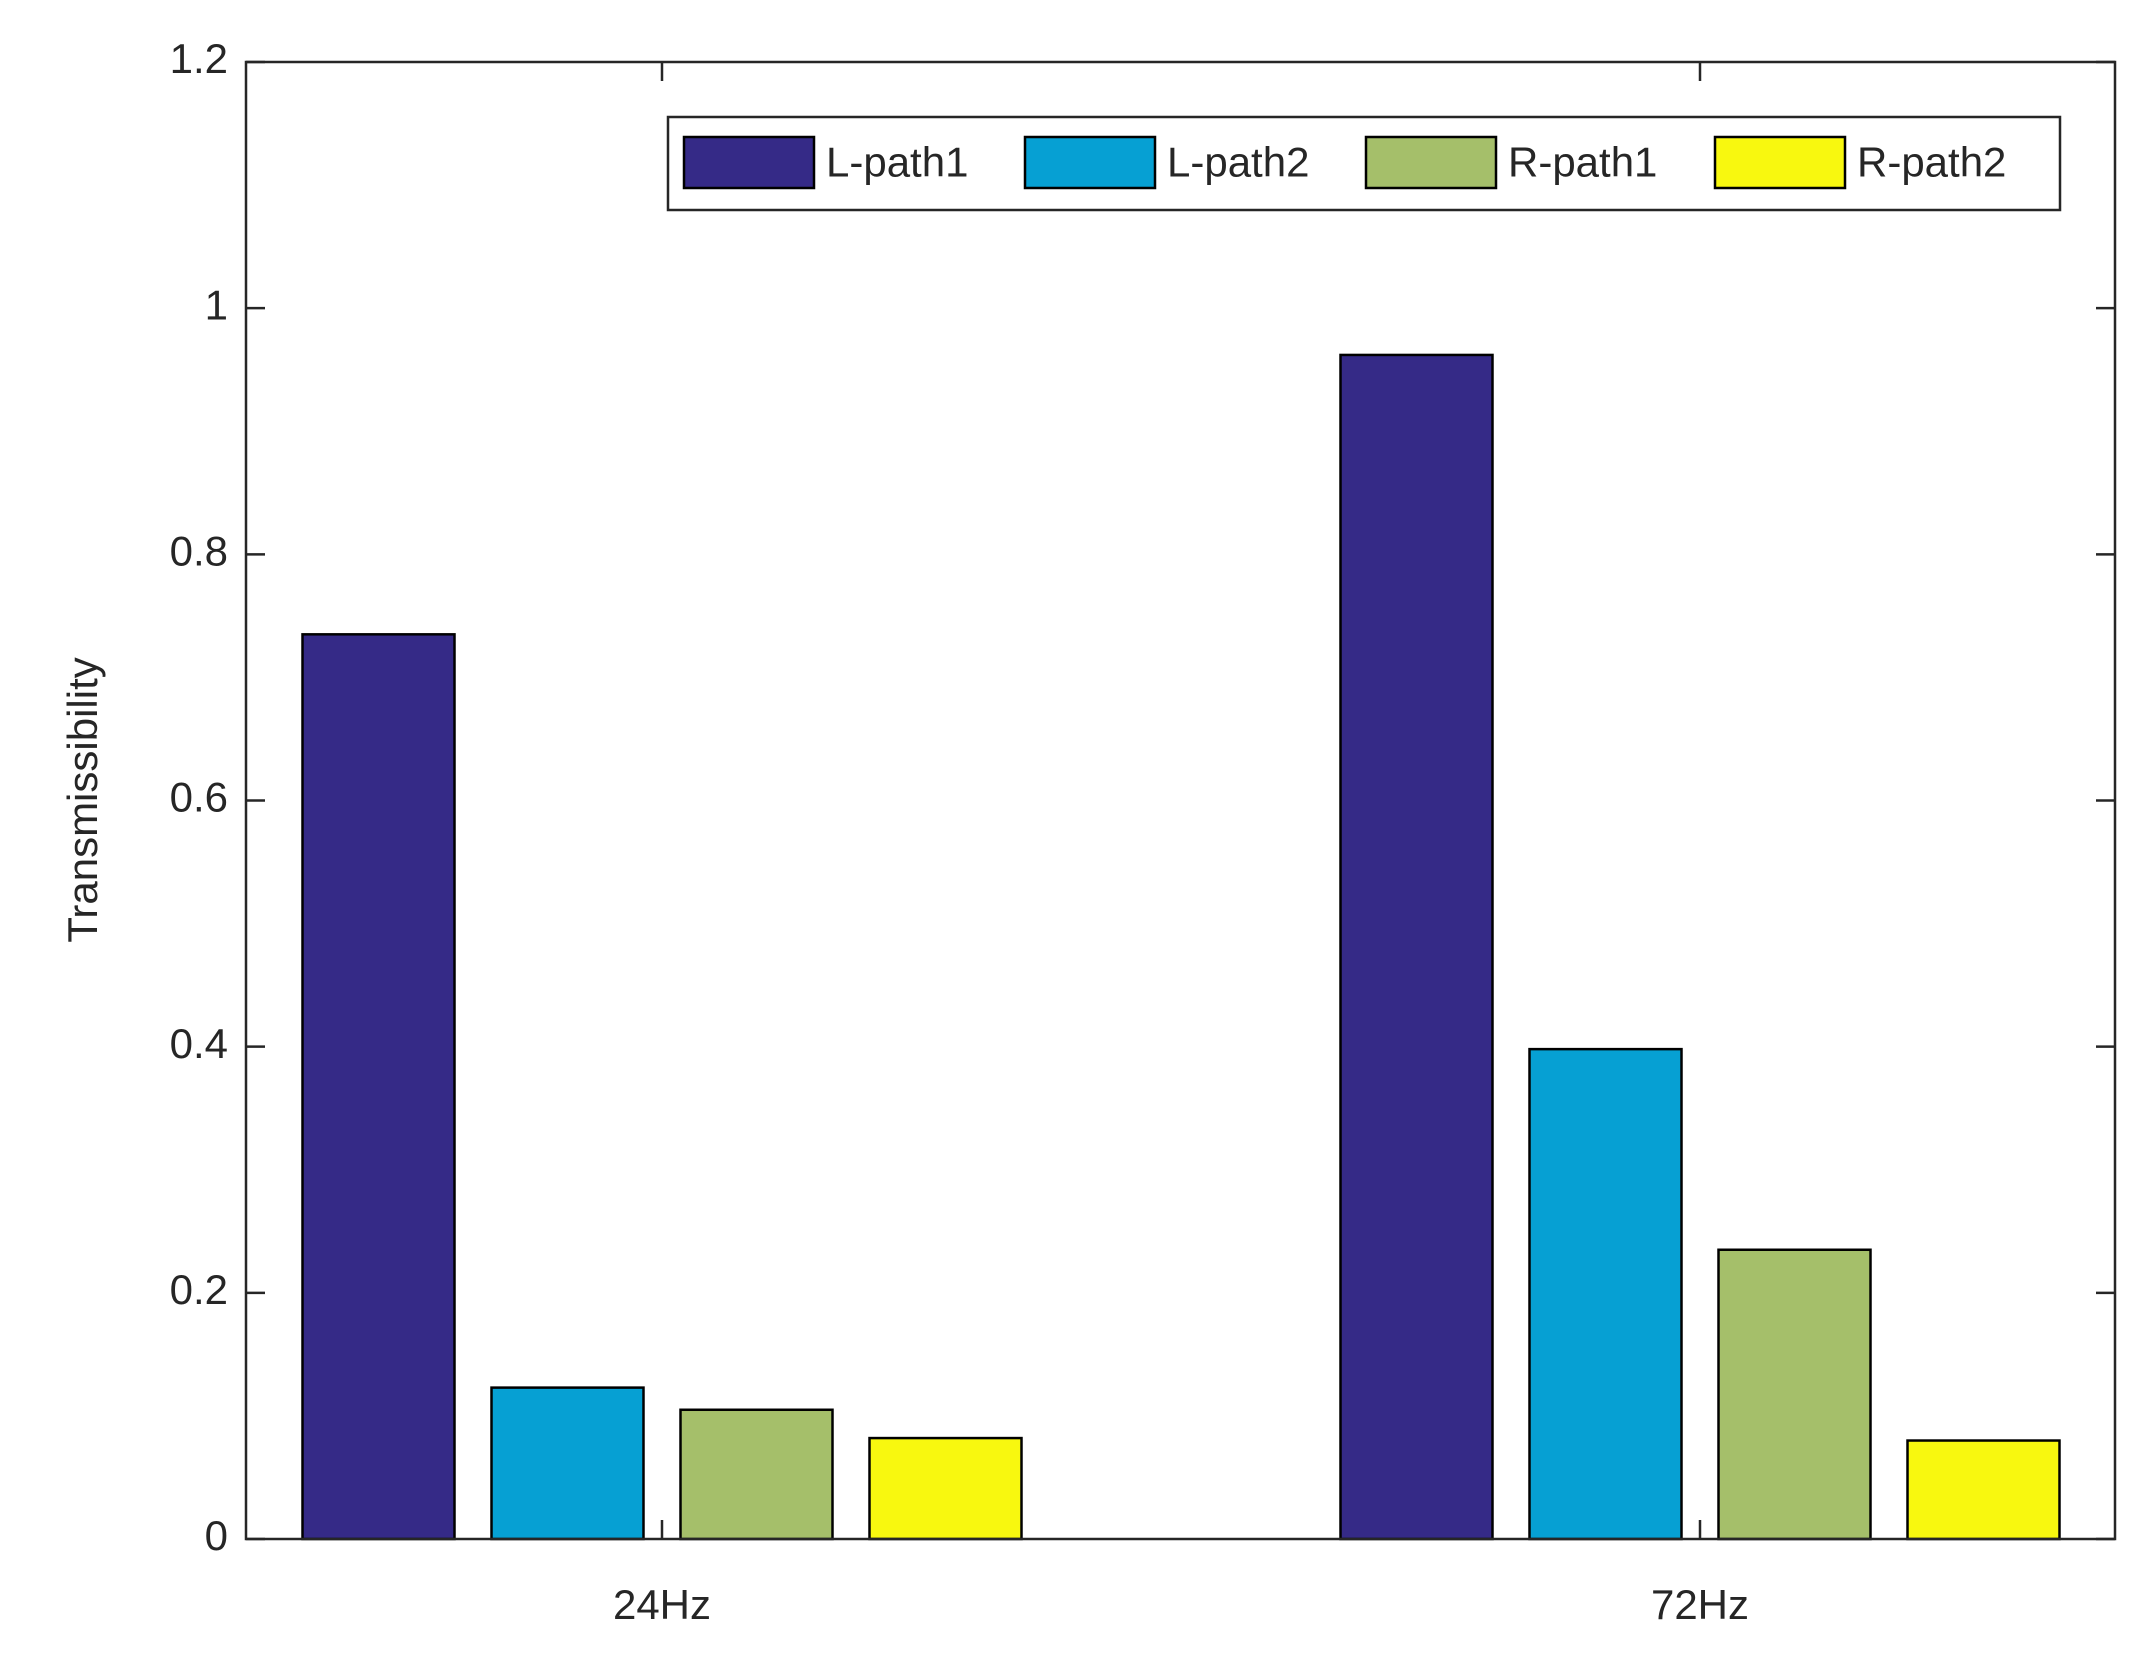  What do you see at coordinates (1238, 162) in the screenshot?
I see `legend-label: L-path2` at bounding box center [1238, 162].